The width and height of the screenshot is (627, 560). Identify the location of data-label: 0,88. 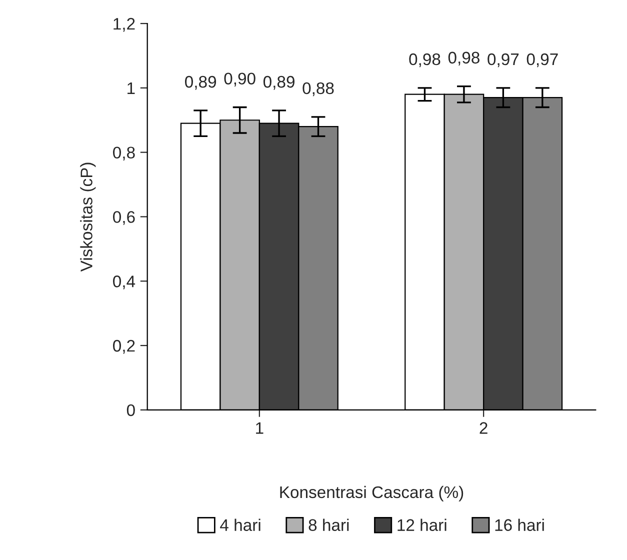
(318, 89).